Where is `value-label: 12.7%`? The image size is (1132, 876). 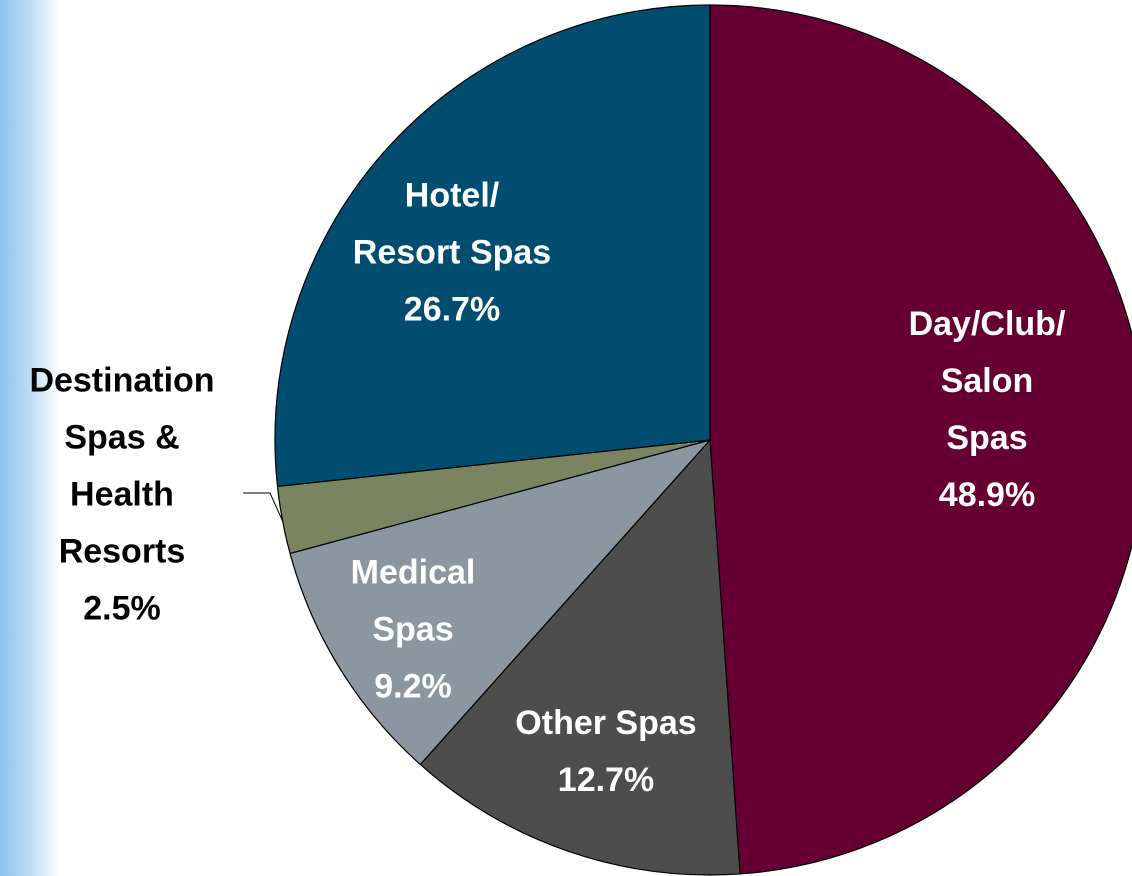 value-label: 12.7% is located at coordinates (606, 780).